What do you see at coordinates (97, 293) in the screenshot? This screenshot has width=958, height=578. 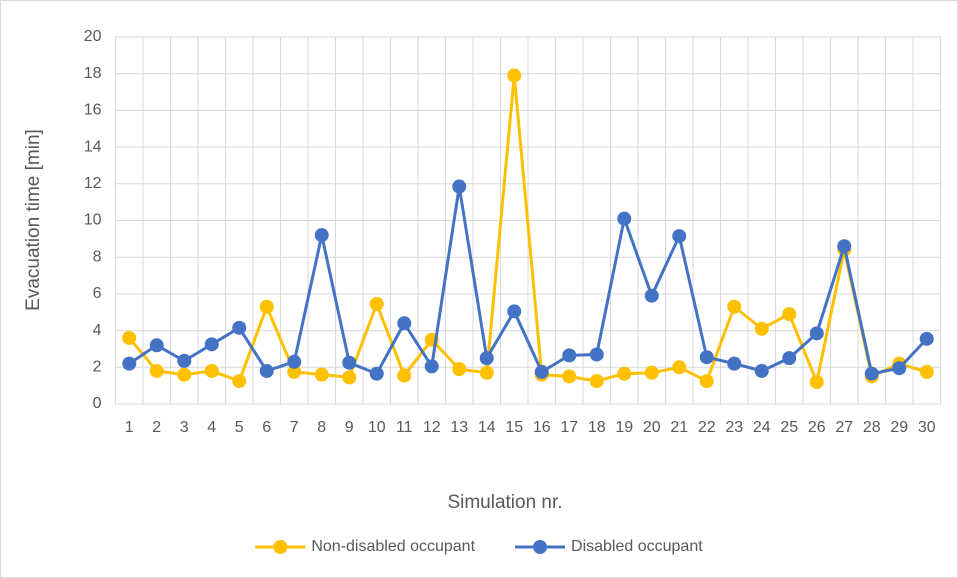 I see `y-tick-label: 6` at bounding box center [97, 293].